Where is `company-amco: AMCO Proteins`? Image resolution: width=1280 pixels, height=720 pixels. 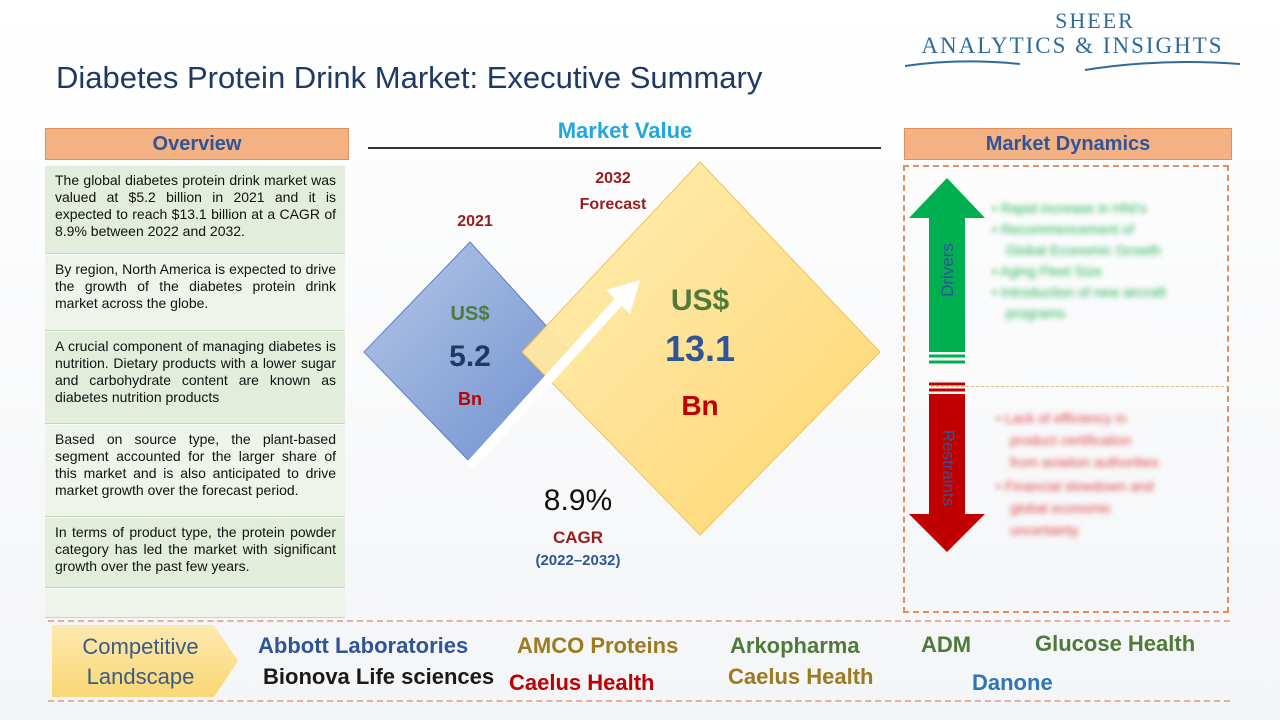 company-amco: AMCO Proteins is located at coordinates (598, 645).